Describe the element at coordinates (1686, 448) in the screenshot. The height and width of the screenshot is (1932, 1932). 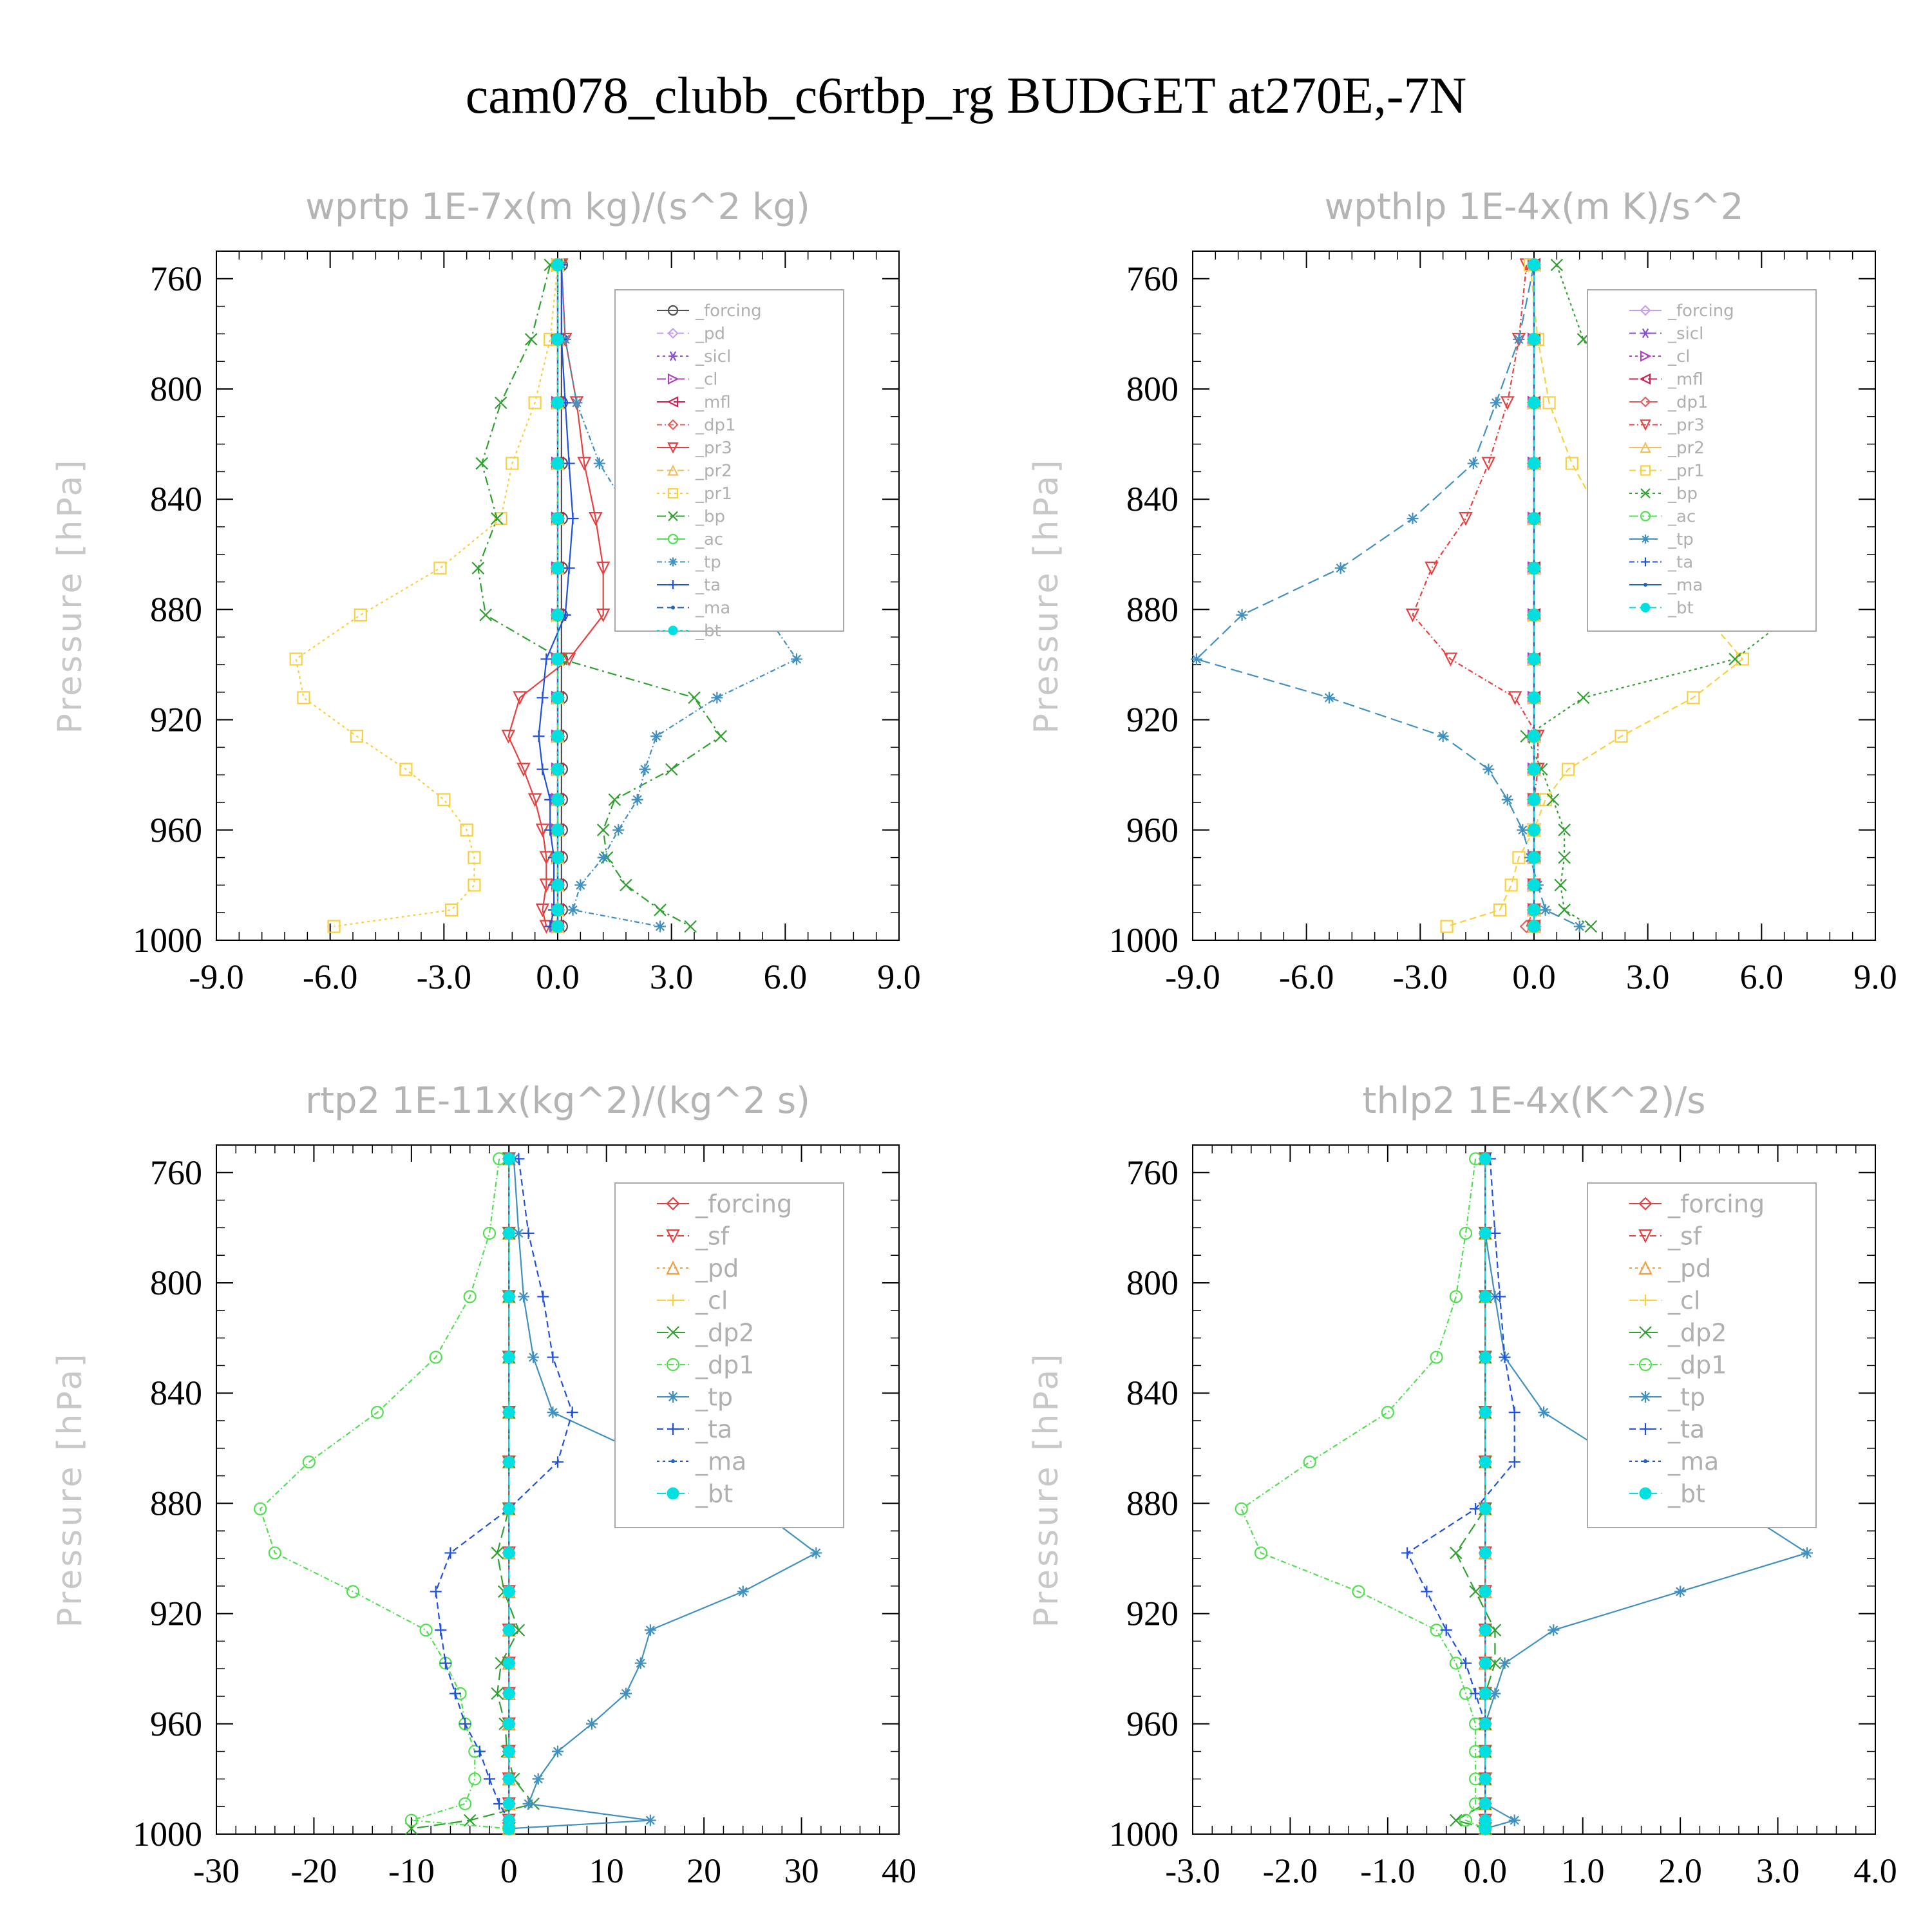
I see `legend-label: _pr2` at that location.